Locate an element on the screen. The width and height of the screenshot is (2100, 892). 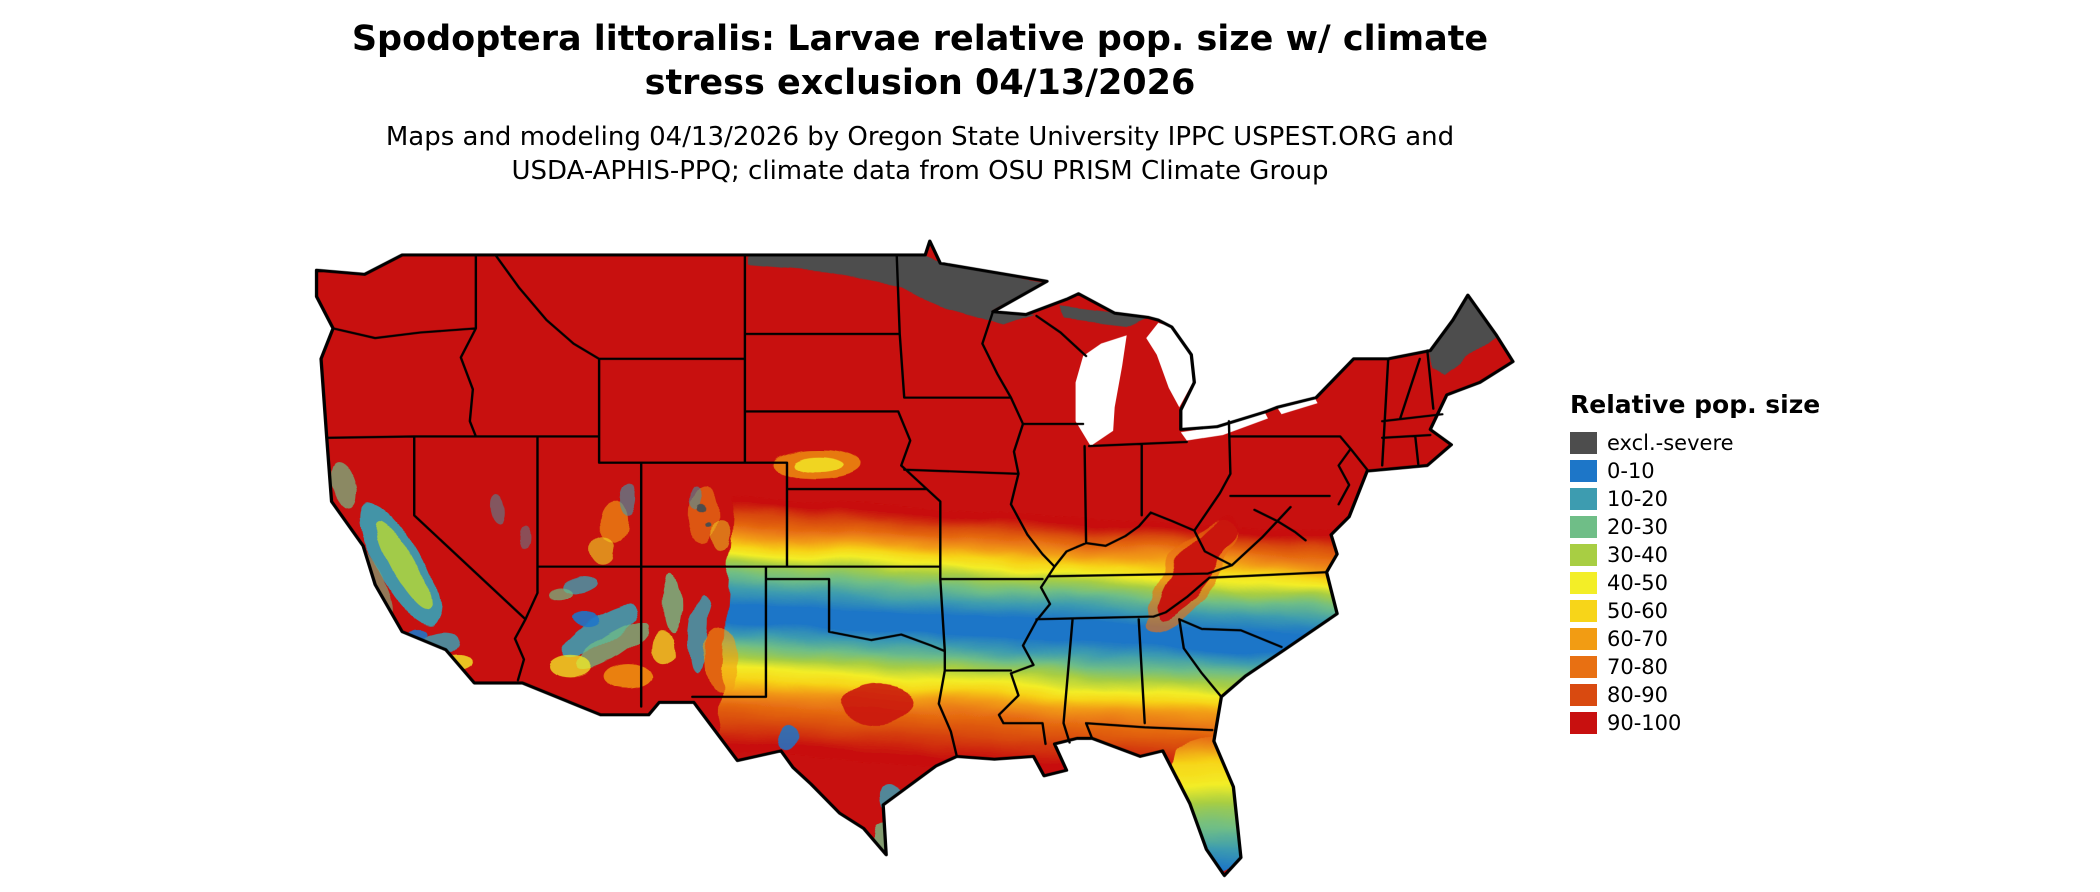
nevada-range2 is located at coordinates (525, 537).